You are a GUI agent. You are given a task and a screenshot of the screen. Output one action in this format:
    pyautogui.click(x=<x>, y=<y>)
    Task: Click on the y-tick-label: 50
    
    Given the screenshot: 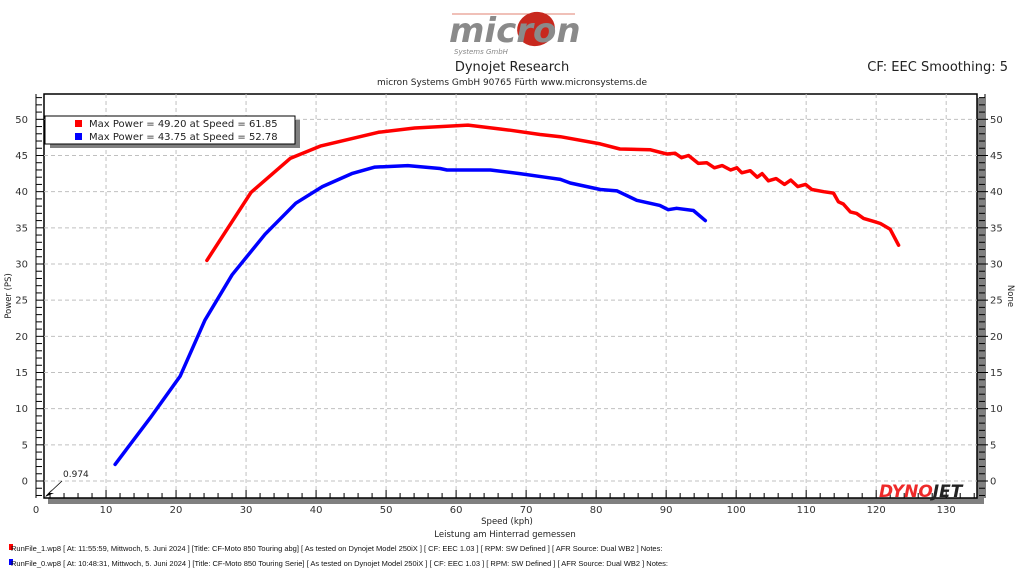 What is the action you would take?
    pyautogui.click(x=21, y=120)
    